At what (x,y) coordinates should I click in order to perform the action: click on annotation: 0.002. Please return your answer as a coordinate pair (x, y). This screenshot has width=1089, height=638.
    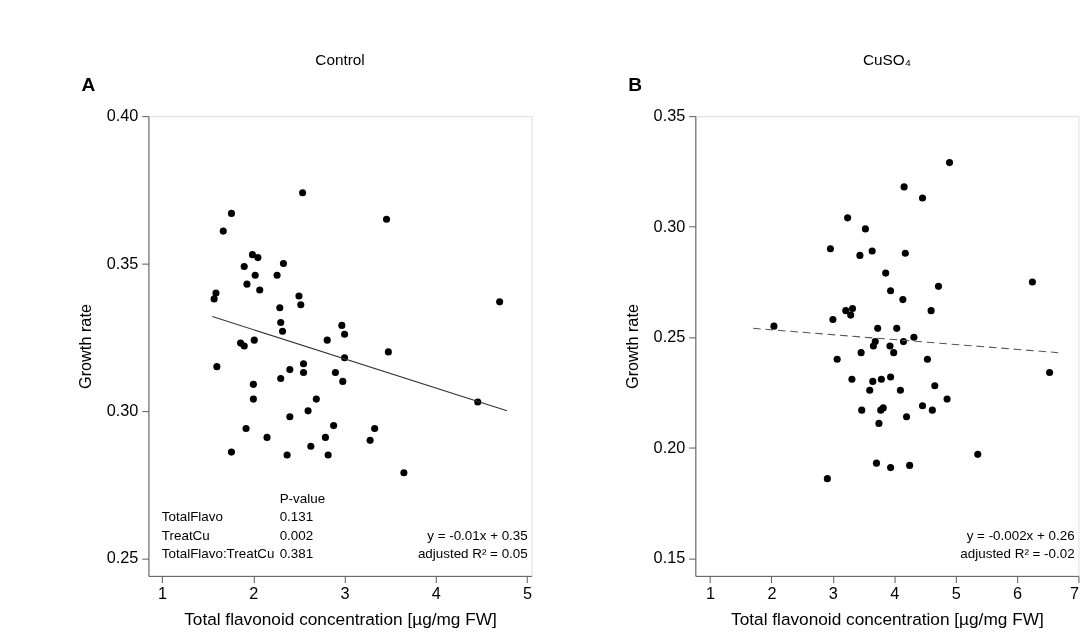
    Looking at the image, I should click on (296, 535).